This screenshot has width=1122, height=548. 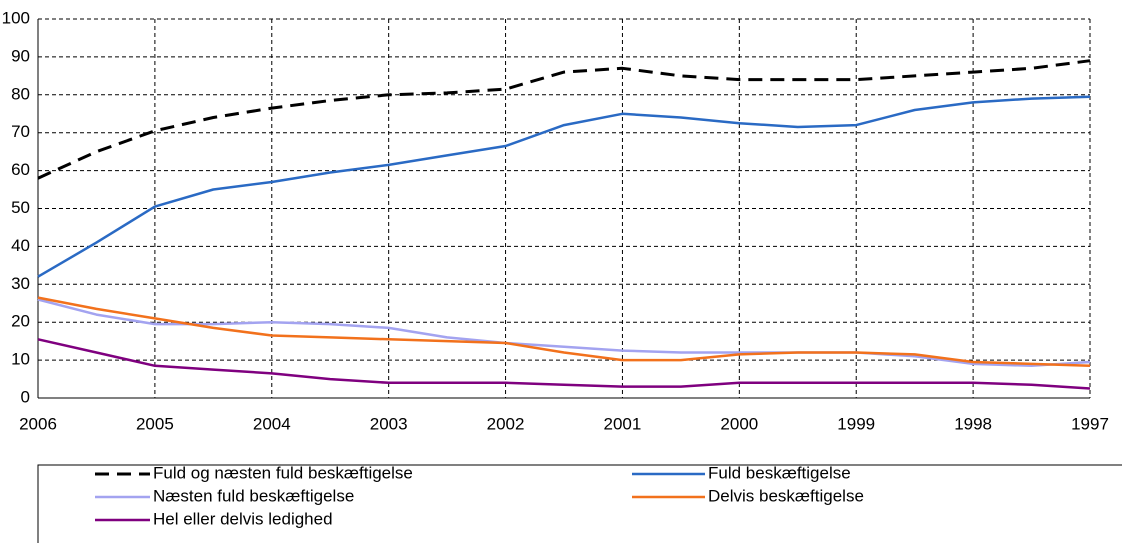 What do you see at coordinates (973, 423) in the screenshot?
I see `x-tick-label: 1998` at bounding box center [973, 423].